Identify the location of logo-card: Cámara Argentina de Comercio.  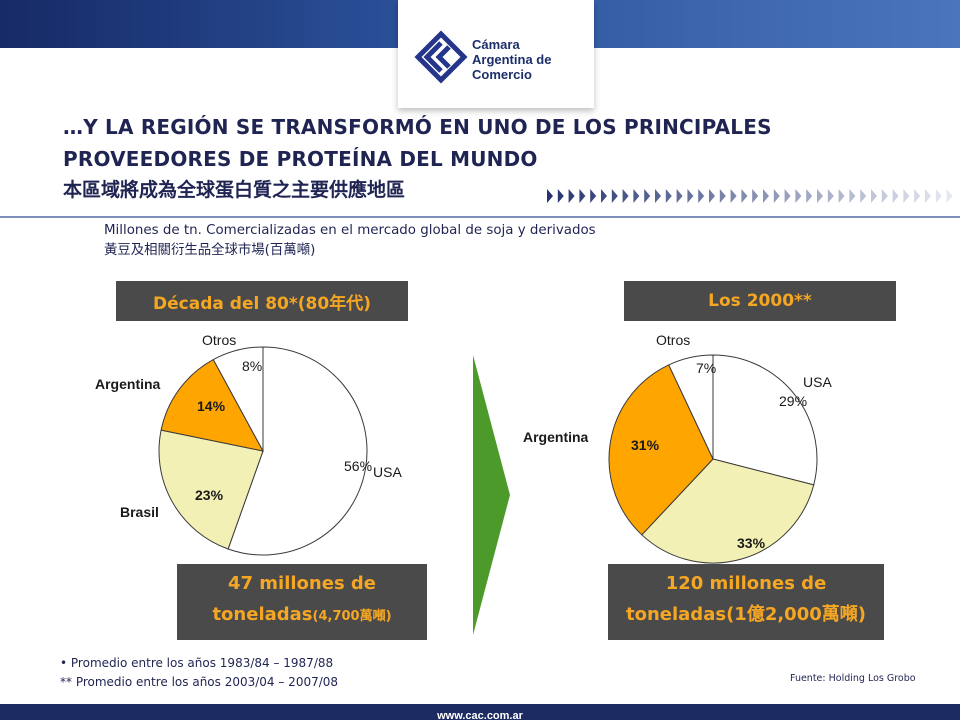
(496, 54).